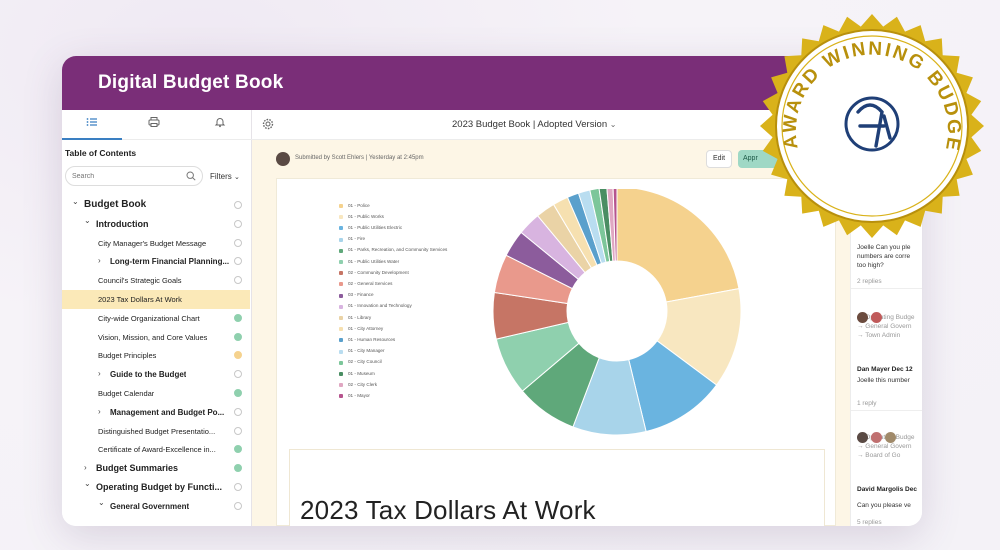 The height and width of the screenshot is (550, 1000). What do you see at coordinates (156, 506) in the screenshot?
I see `toc-item: ⌄ General Government` at bounding box center [156, 506].